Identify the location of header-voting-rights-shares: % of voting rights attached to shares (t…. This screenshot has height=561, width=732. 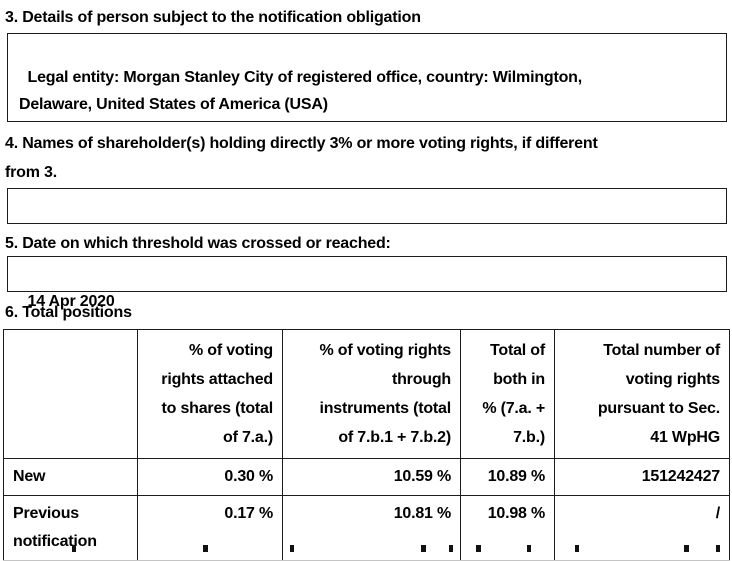
(210, 394).